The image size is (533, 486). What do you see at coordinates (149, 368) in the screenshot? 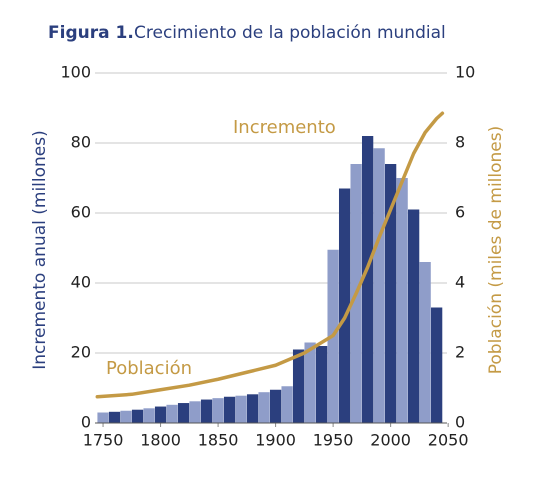
I see `annotation: Población` at bounding box center [149, 368].